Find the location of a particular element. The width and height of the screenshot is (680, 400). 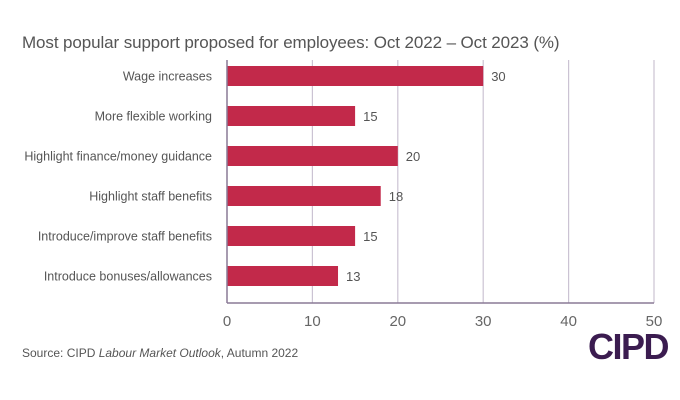

source-publication: Labour Market Outlook is located at coordinates (159, 353).